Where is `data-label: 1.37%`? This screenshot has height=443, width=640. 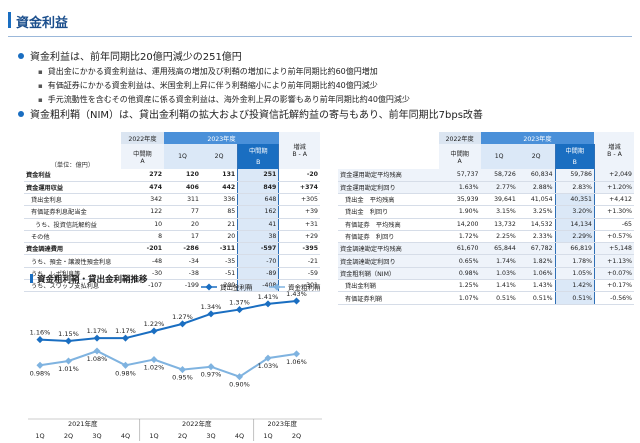
data-label: 1.37% is located at coordinates (239, 303).